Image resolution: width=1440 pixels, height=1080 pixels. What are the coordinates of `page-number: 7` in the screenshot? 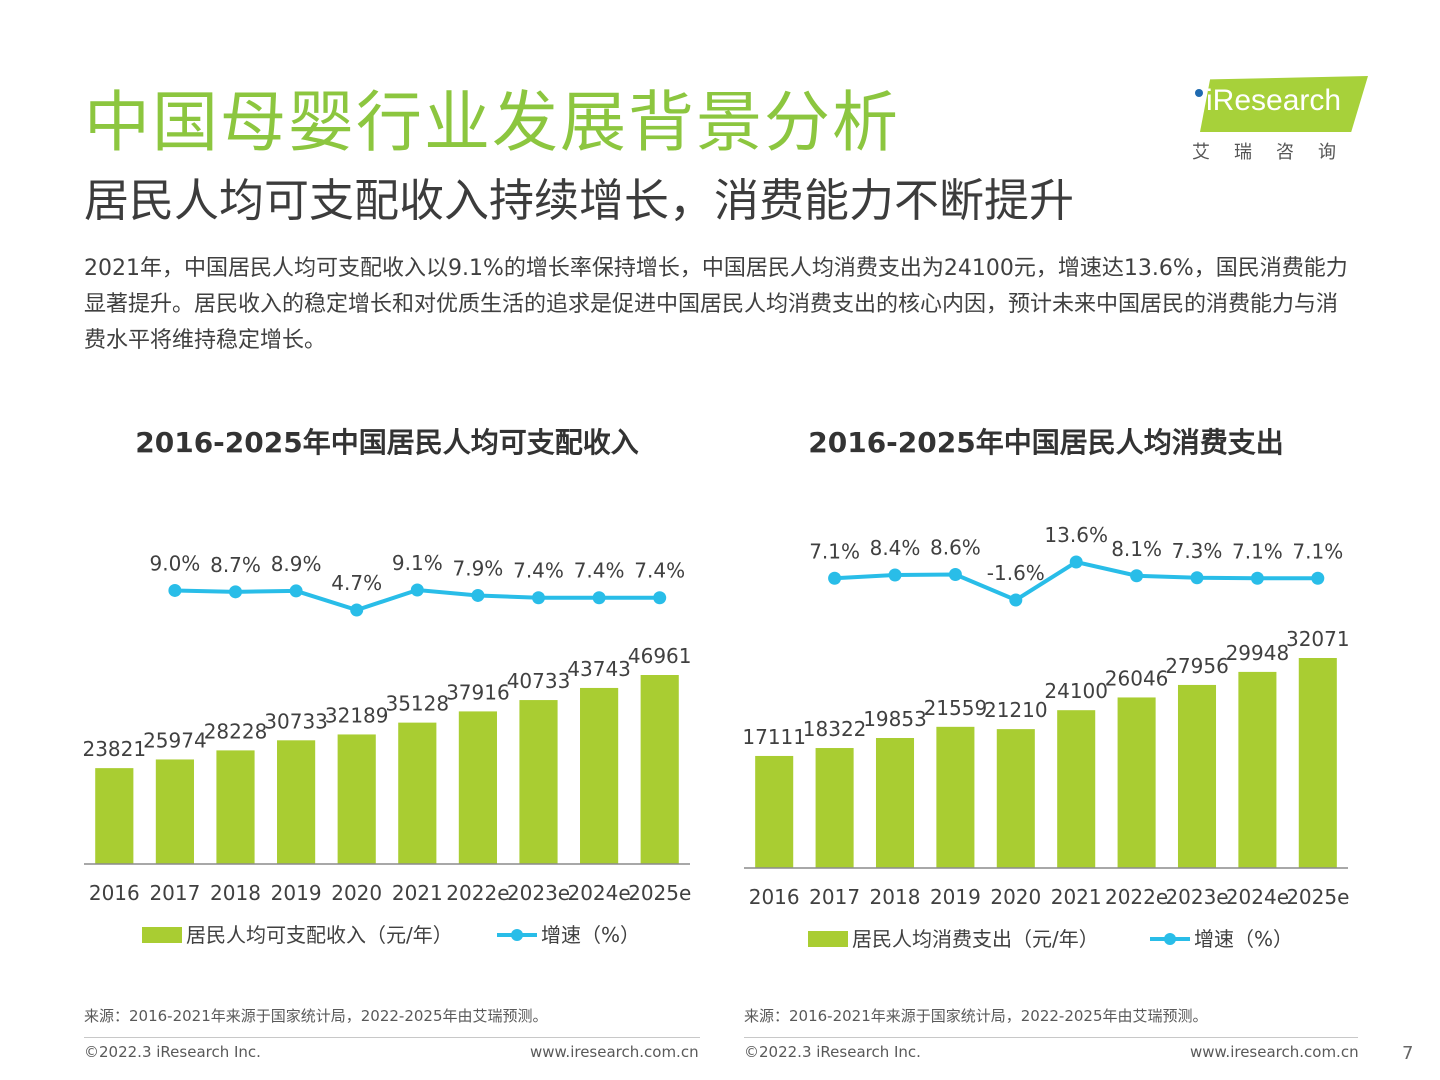 It's located at (1408, 1053).